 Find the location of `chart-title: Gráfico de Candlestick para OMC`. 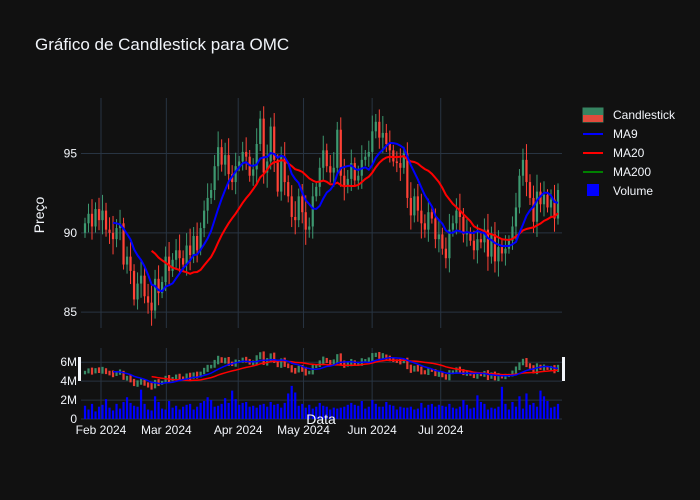

chart-title: Gráfico de Candlestick para OMC is located at coordinates (162, 44).